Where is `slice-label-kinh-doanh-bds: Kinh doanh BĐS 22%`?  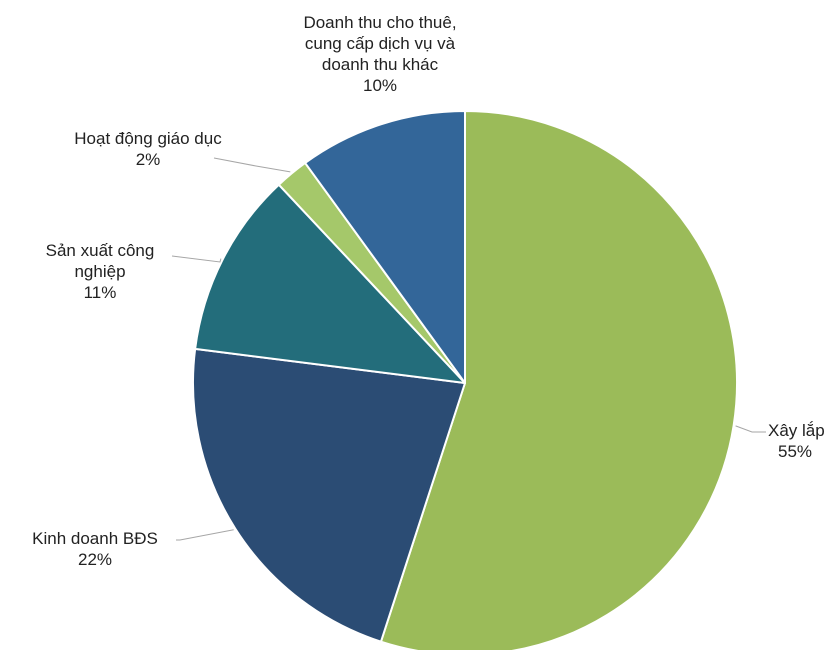 slice-label-kinh-doanh-bds: Kinh doanh BĐS 22% is located at coordinates (95, 549).